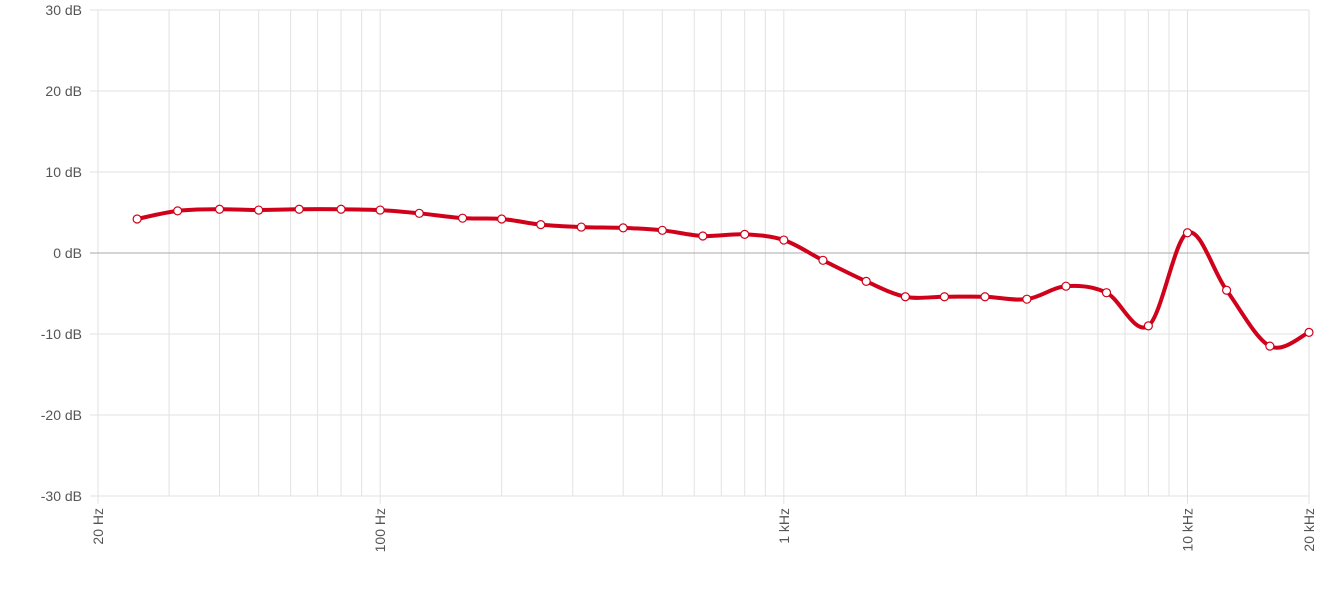  Describe the element at coordinates (61, 334) in the screenshot. I see `y-tick-label: -10 dB` at that location.